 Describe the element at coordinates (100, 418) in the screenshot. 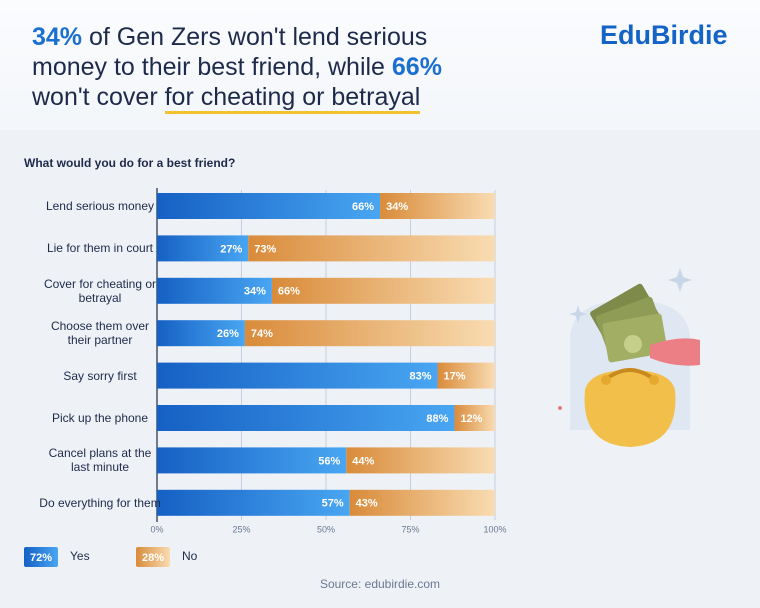

I see `category-label: Pick up the phone` at that location.